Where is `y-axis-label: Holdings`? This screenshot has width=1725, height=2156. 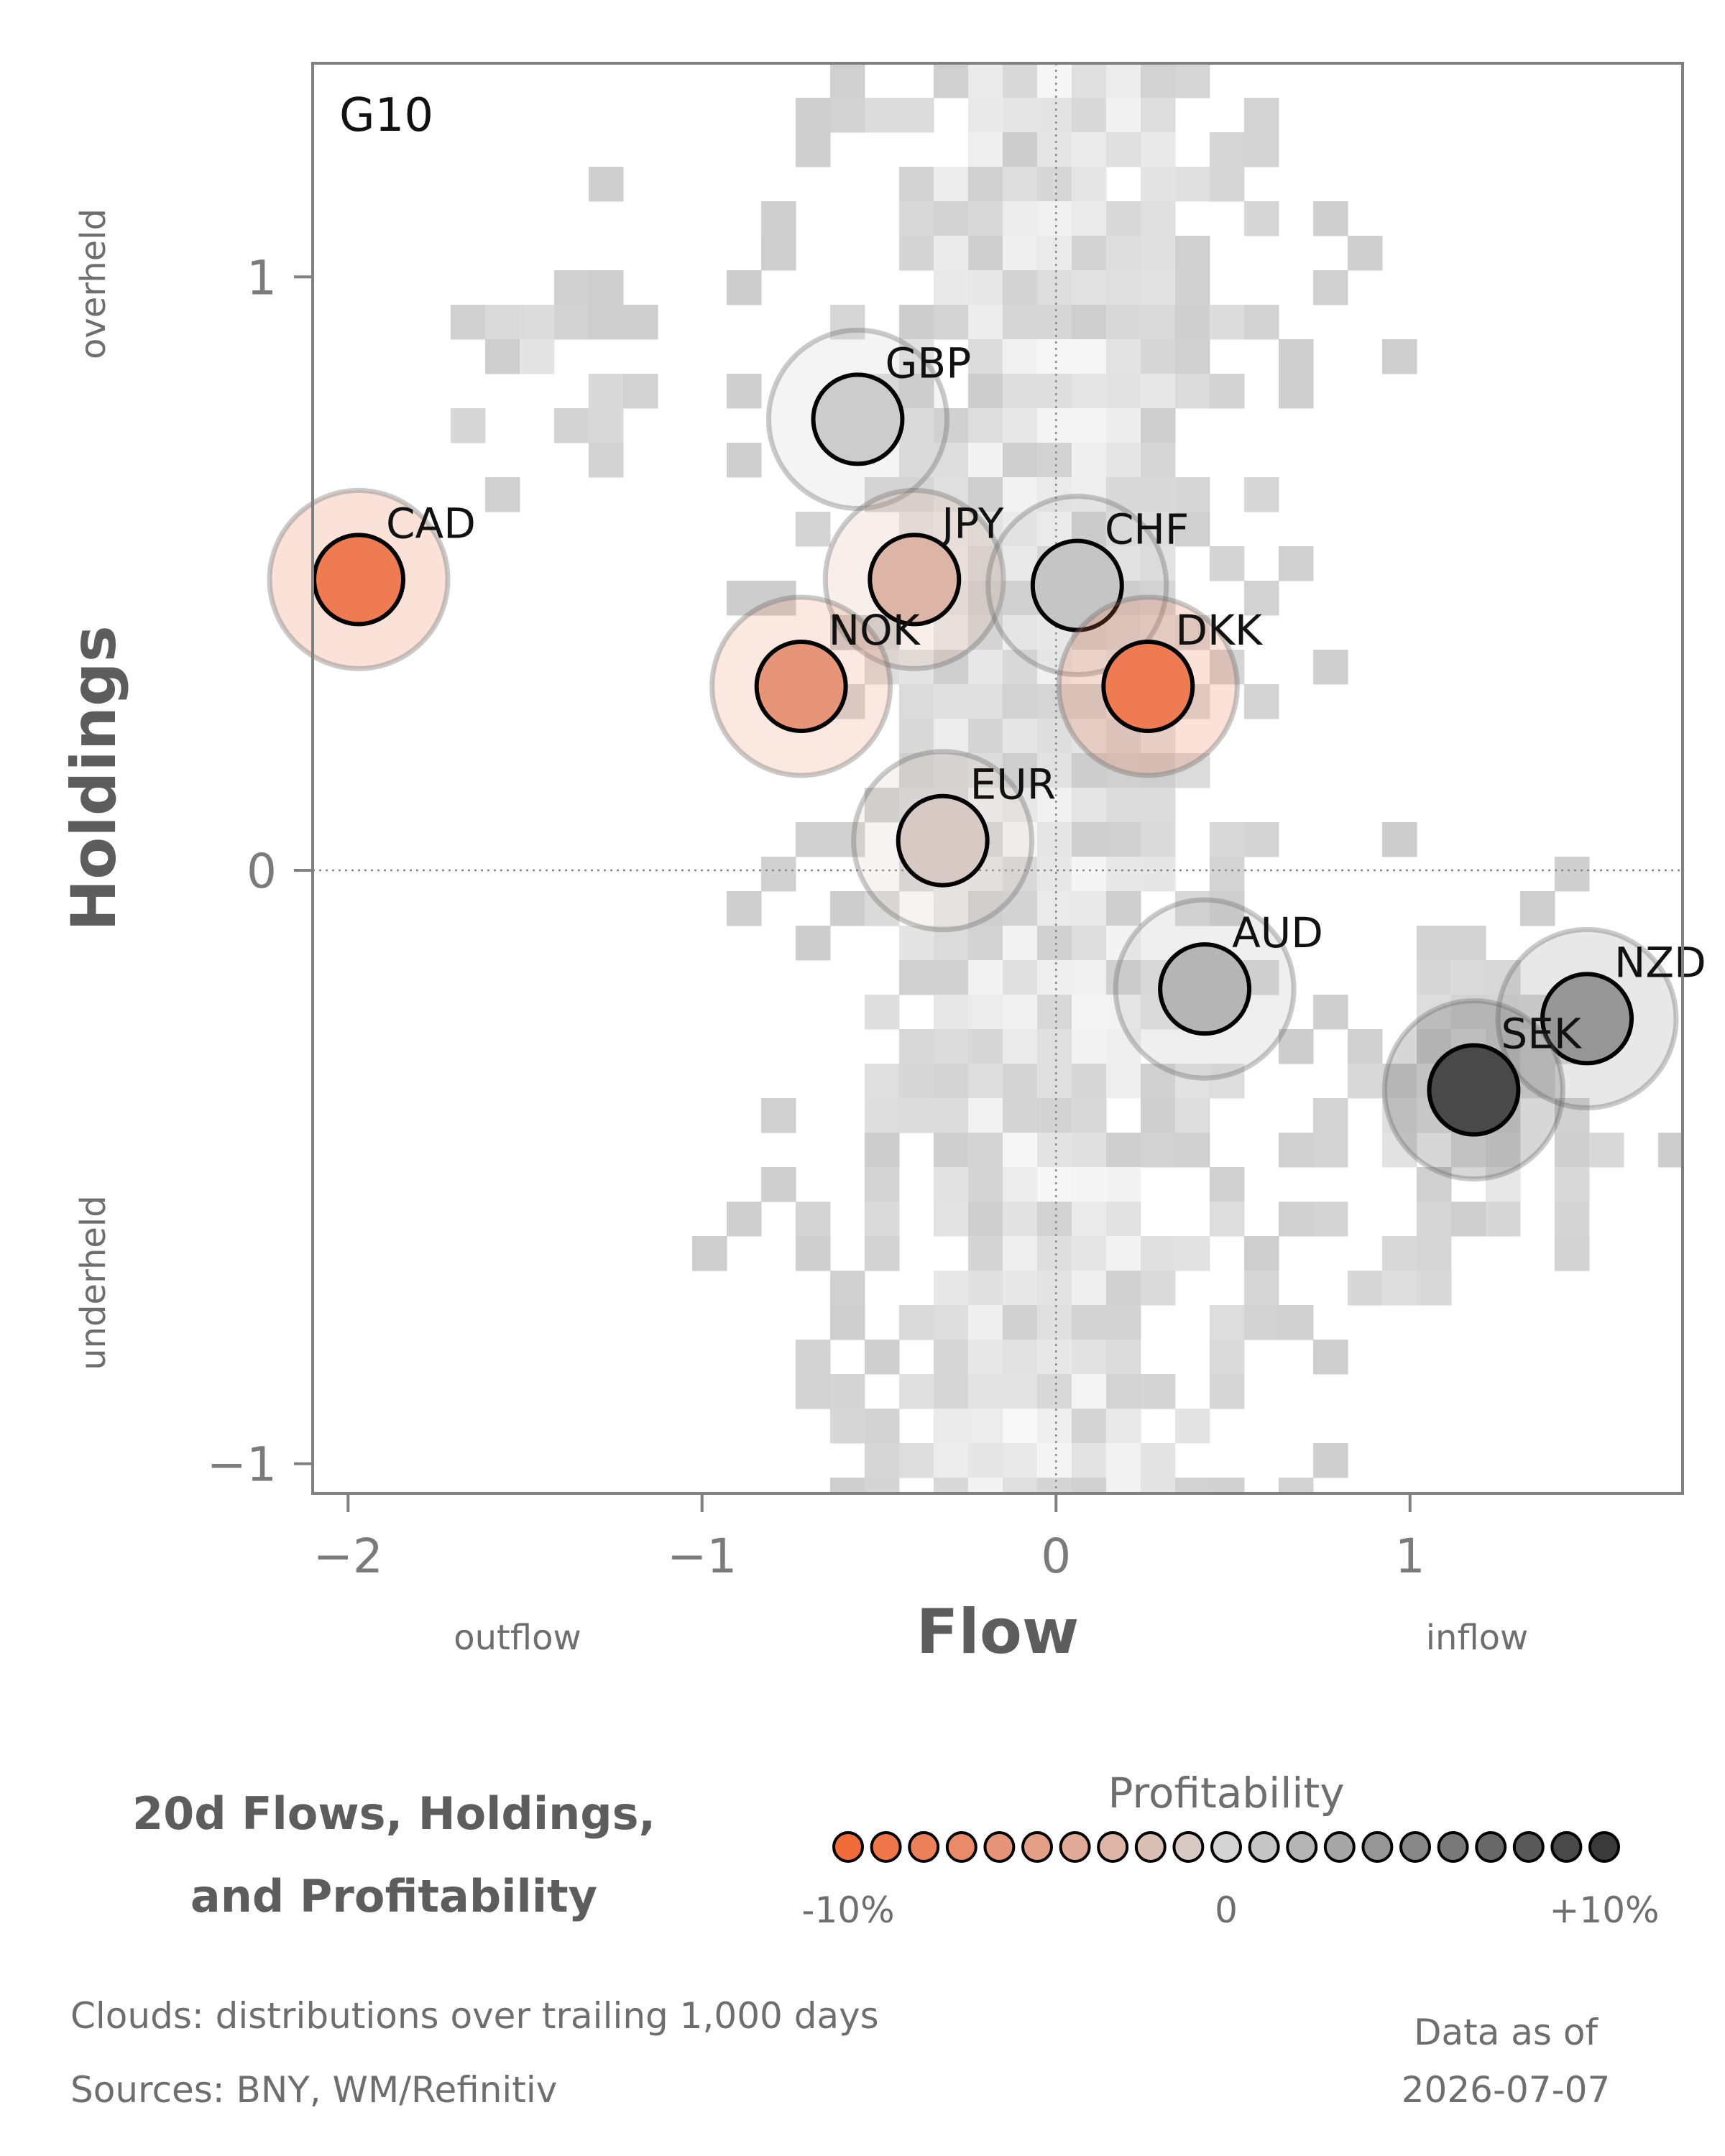
y-axis-label: Holdings is located at coordinates (94, 778).